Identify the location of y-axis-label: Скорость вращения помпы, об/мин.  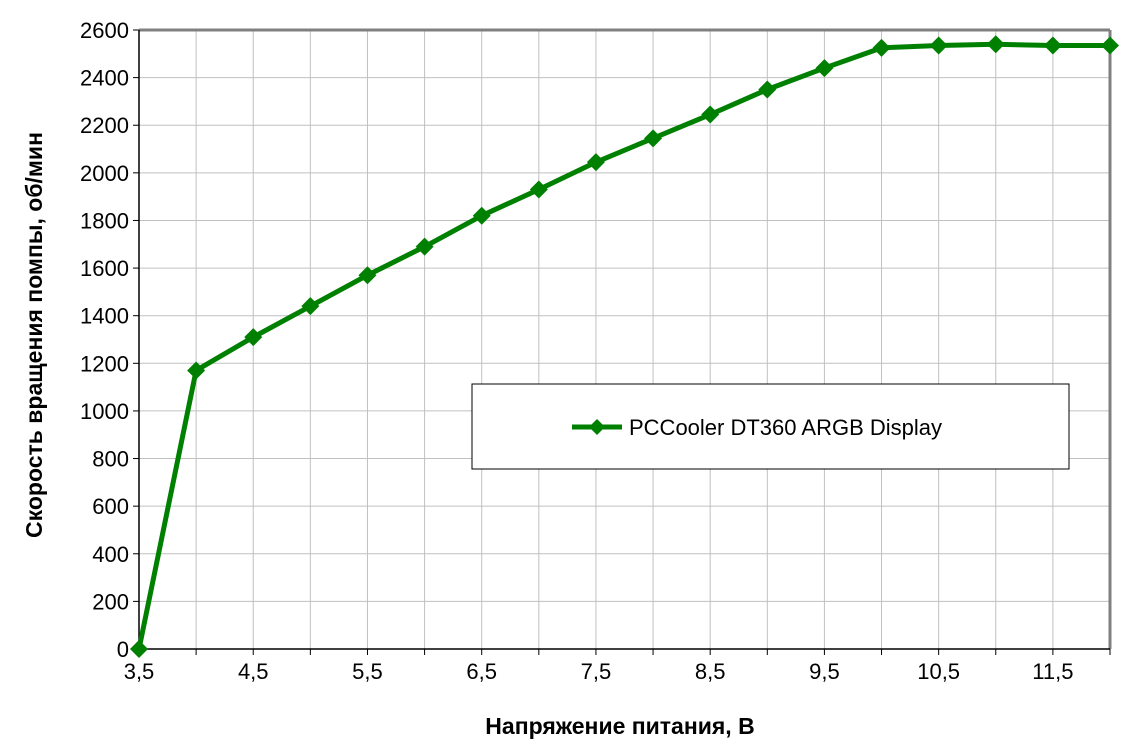
(34, 335).